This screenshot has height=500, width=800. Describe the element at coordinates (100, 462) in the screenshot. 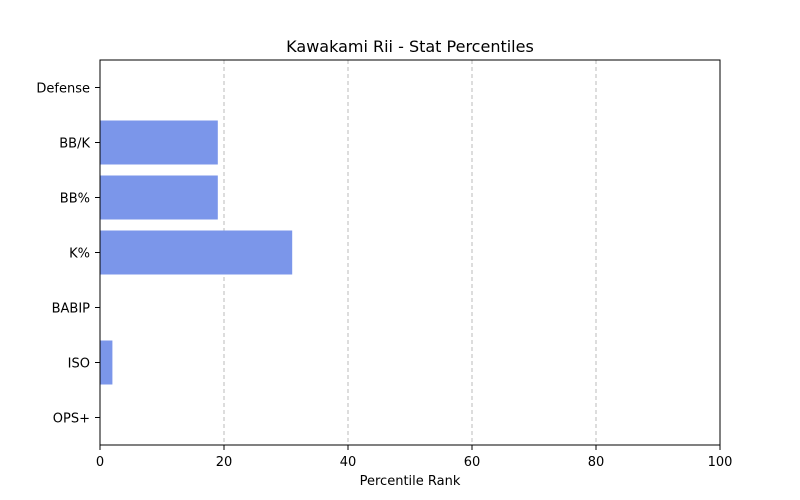

I see `x-tick-label: 0` at that location.